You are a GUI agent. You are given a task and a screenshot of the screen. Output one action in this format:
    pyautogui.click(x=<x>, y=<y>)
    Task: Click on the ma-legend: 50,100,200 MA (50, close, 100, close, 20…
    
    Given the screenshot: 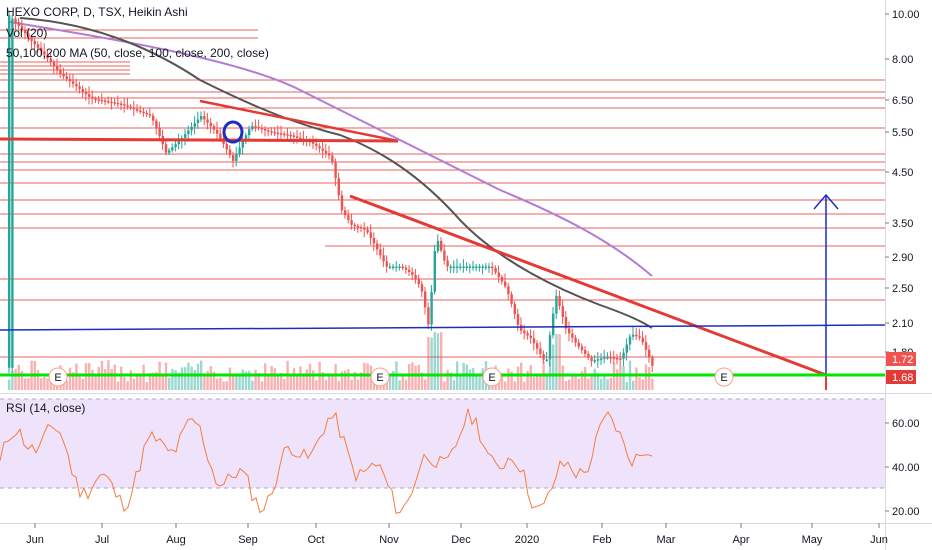 What is the action you would take?
    pyautogui.click(x=137, y=53)
    